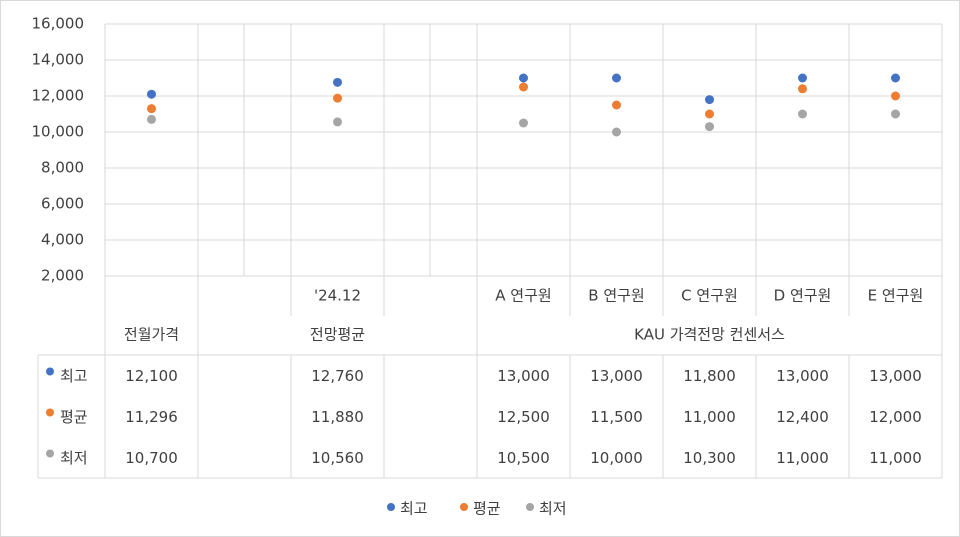 Image resolution: width=960 pixels, height=537 pixels. Describe the element at coordinates (337, 417) in the screenshot. I see `table-cell: 11,880` at that location.